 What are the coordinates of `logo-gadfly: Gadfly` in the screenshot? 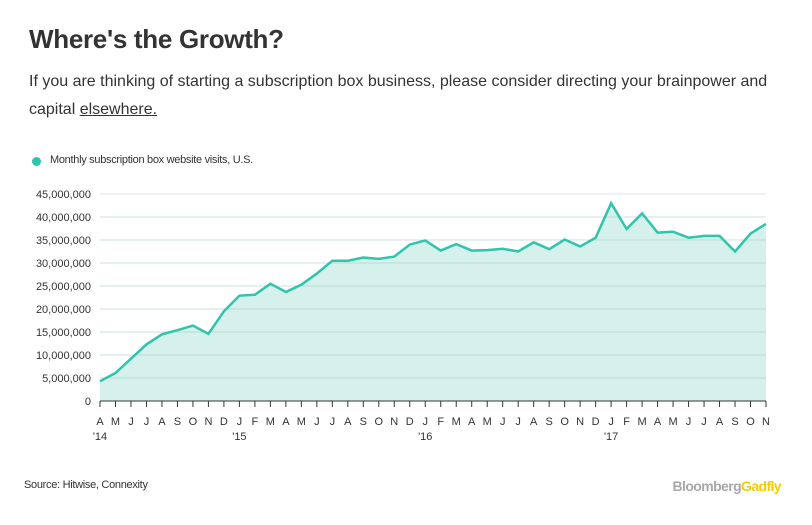 It's located at (761, 486).